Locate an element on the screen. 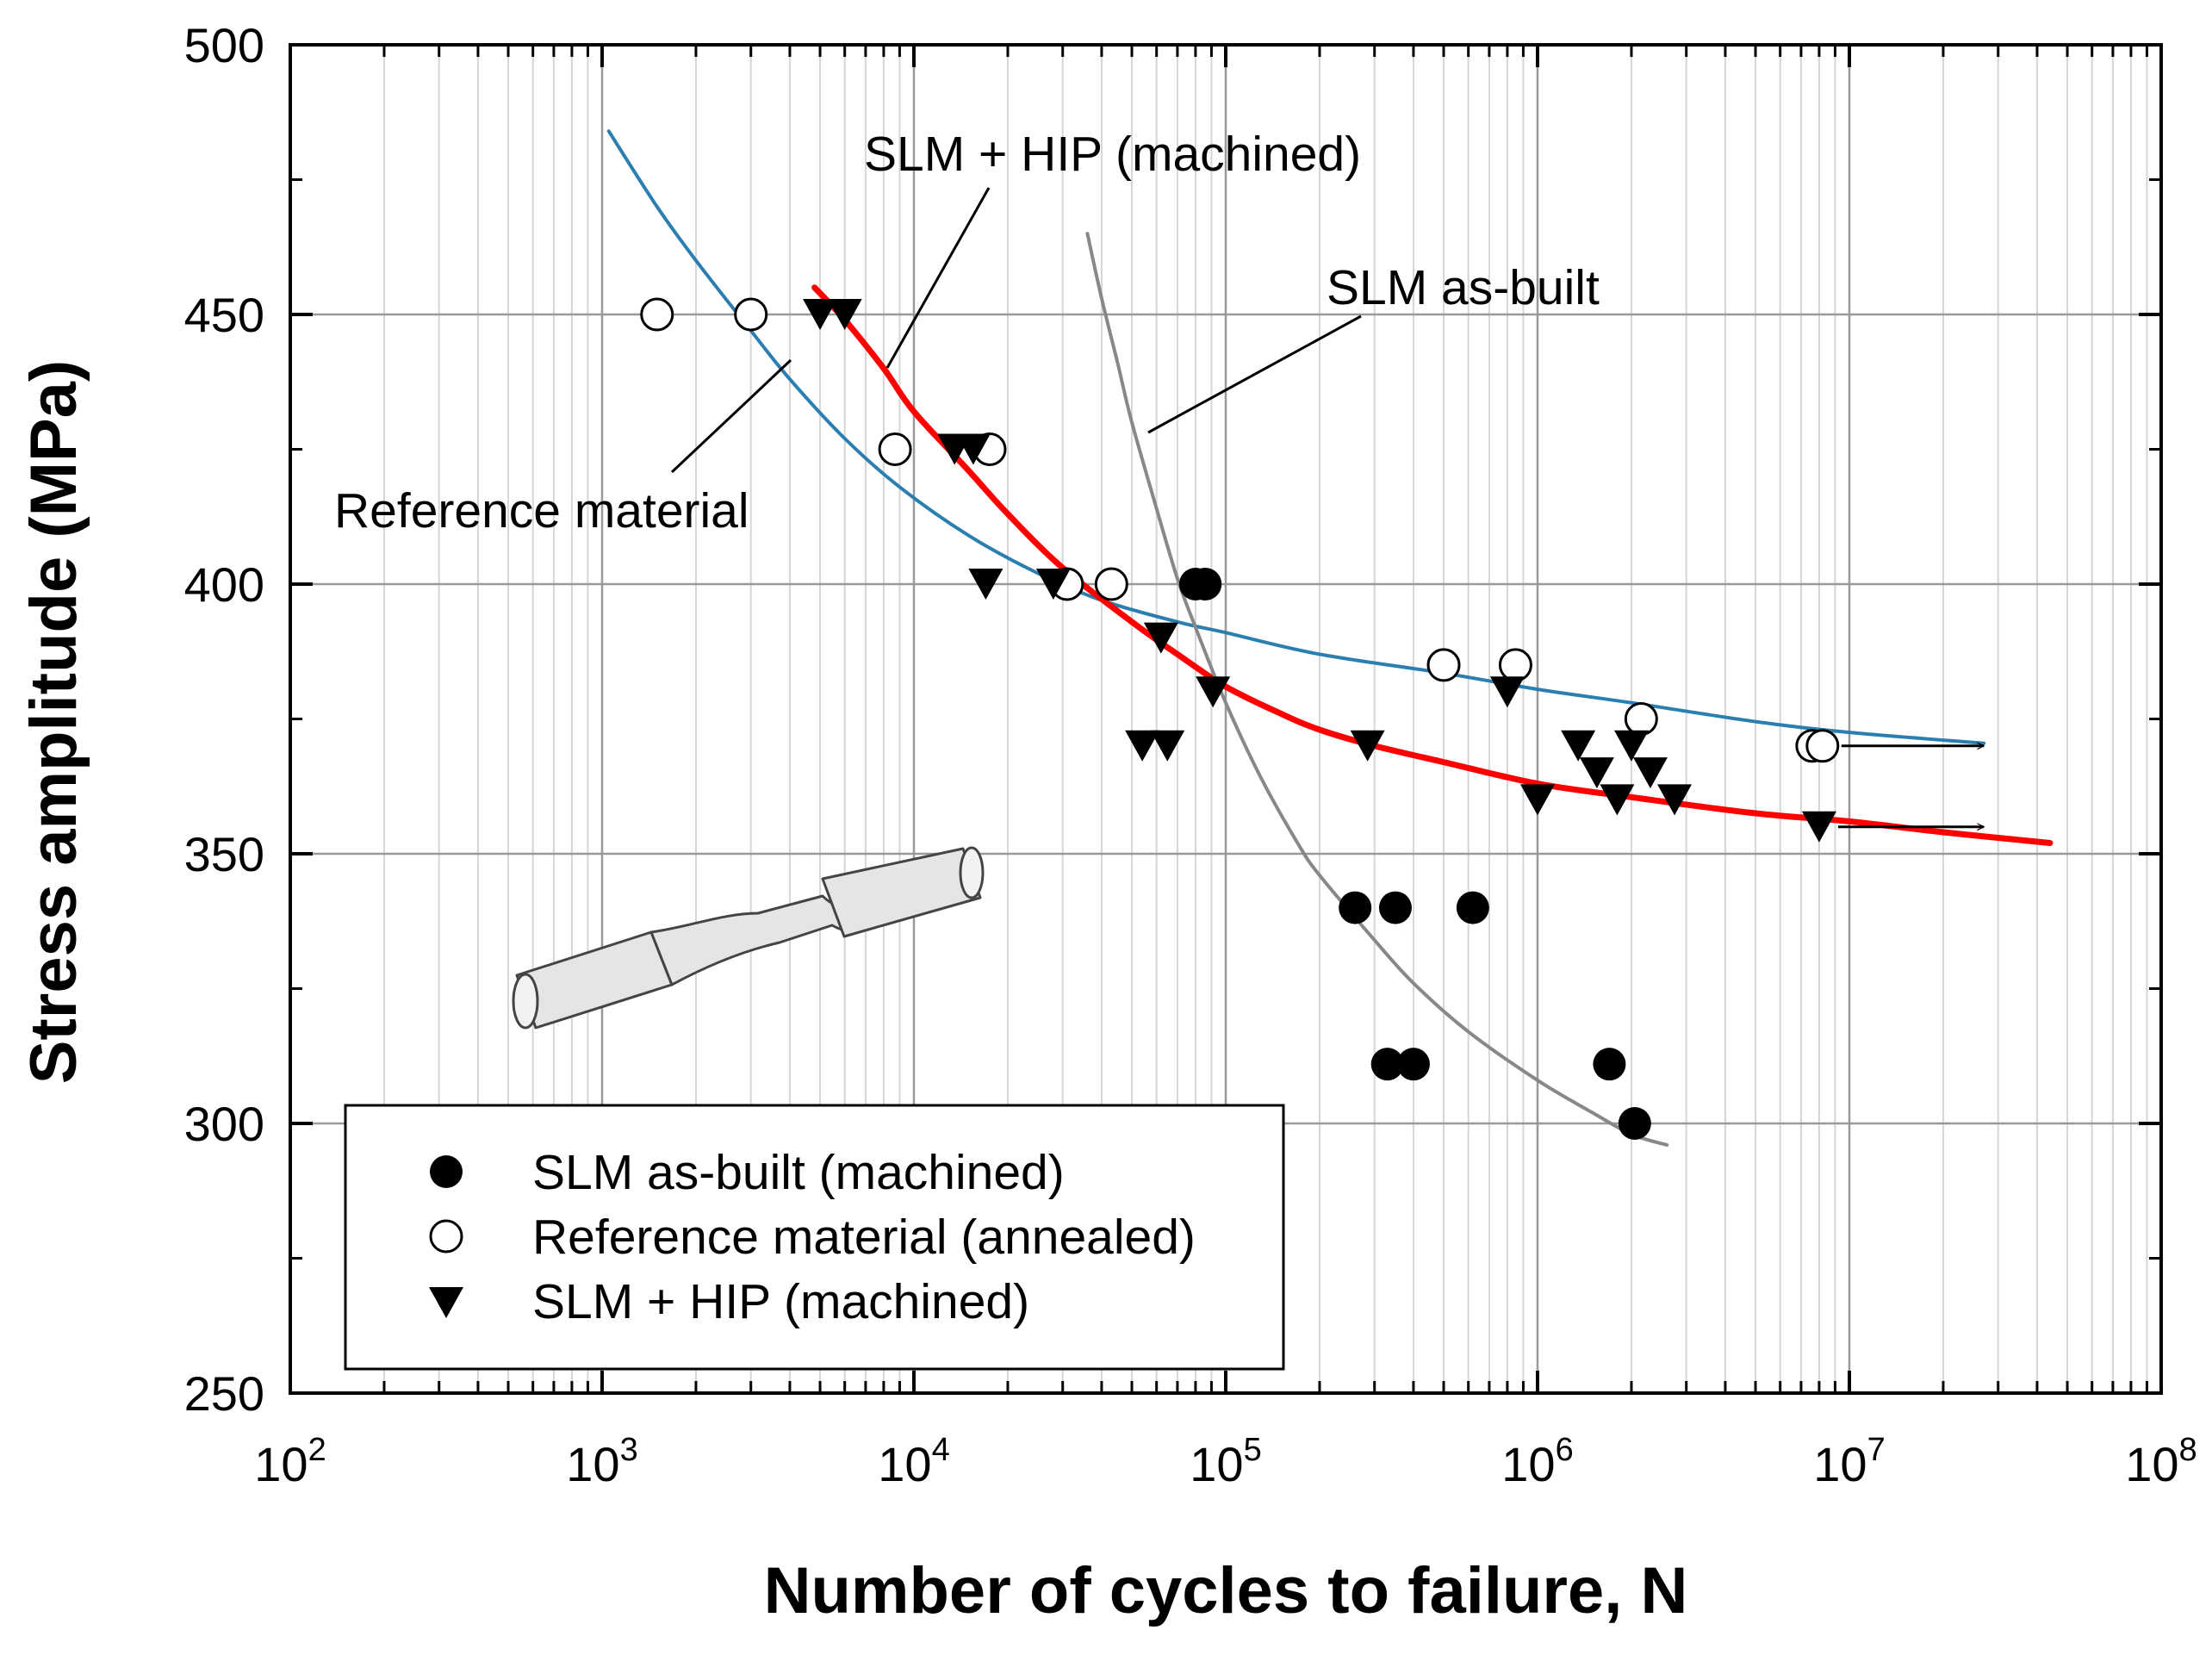  y-tick-label: 350 is located at coordinates (224, 854).